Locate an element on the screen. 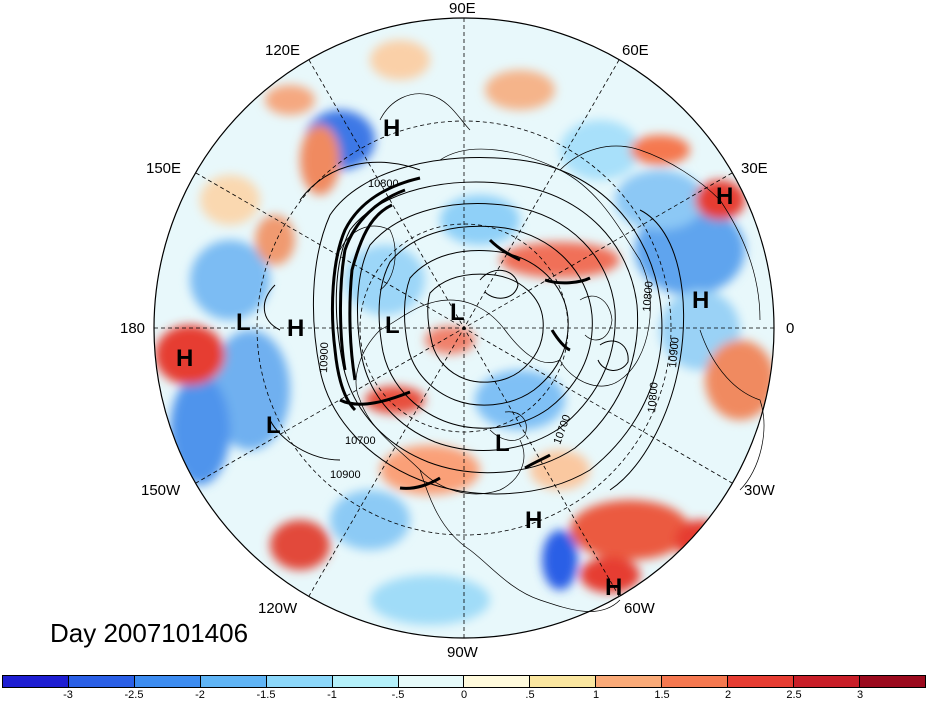 Image resolution: width=928 pixels, height=702 pixels. colorbar-tick-label: 2 is located at coordinates (728, 695).